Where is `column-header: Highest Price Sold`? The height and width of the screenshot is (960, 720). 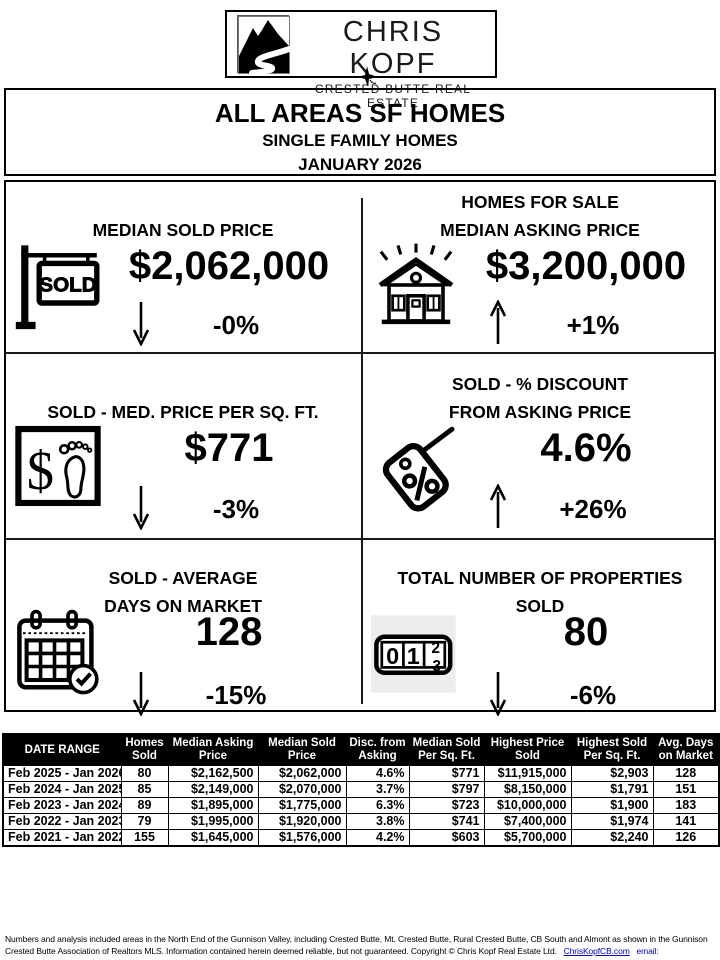 column-header: Highest Price Sold is located at coordinates (527, 749).